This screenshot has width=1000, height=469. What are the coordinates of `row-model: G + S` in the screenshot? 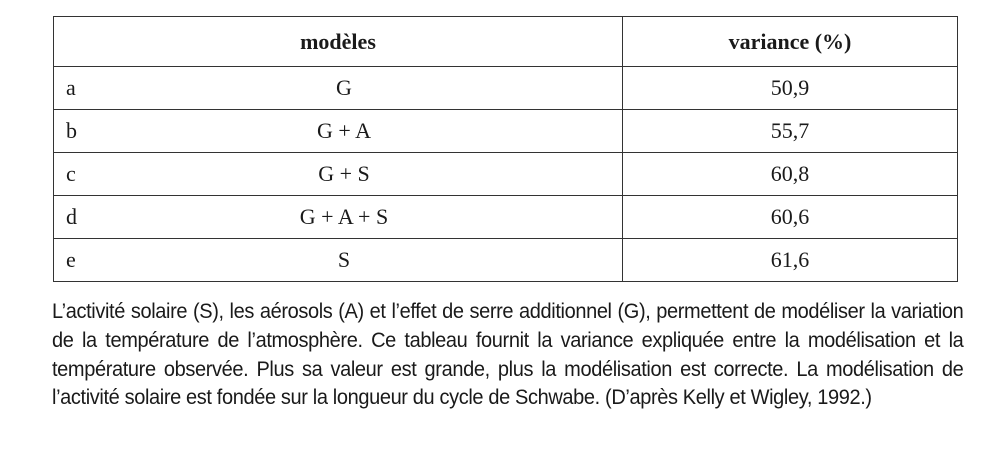 It's located at (384, 174).